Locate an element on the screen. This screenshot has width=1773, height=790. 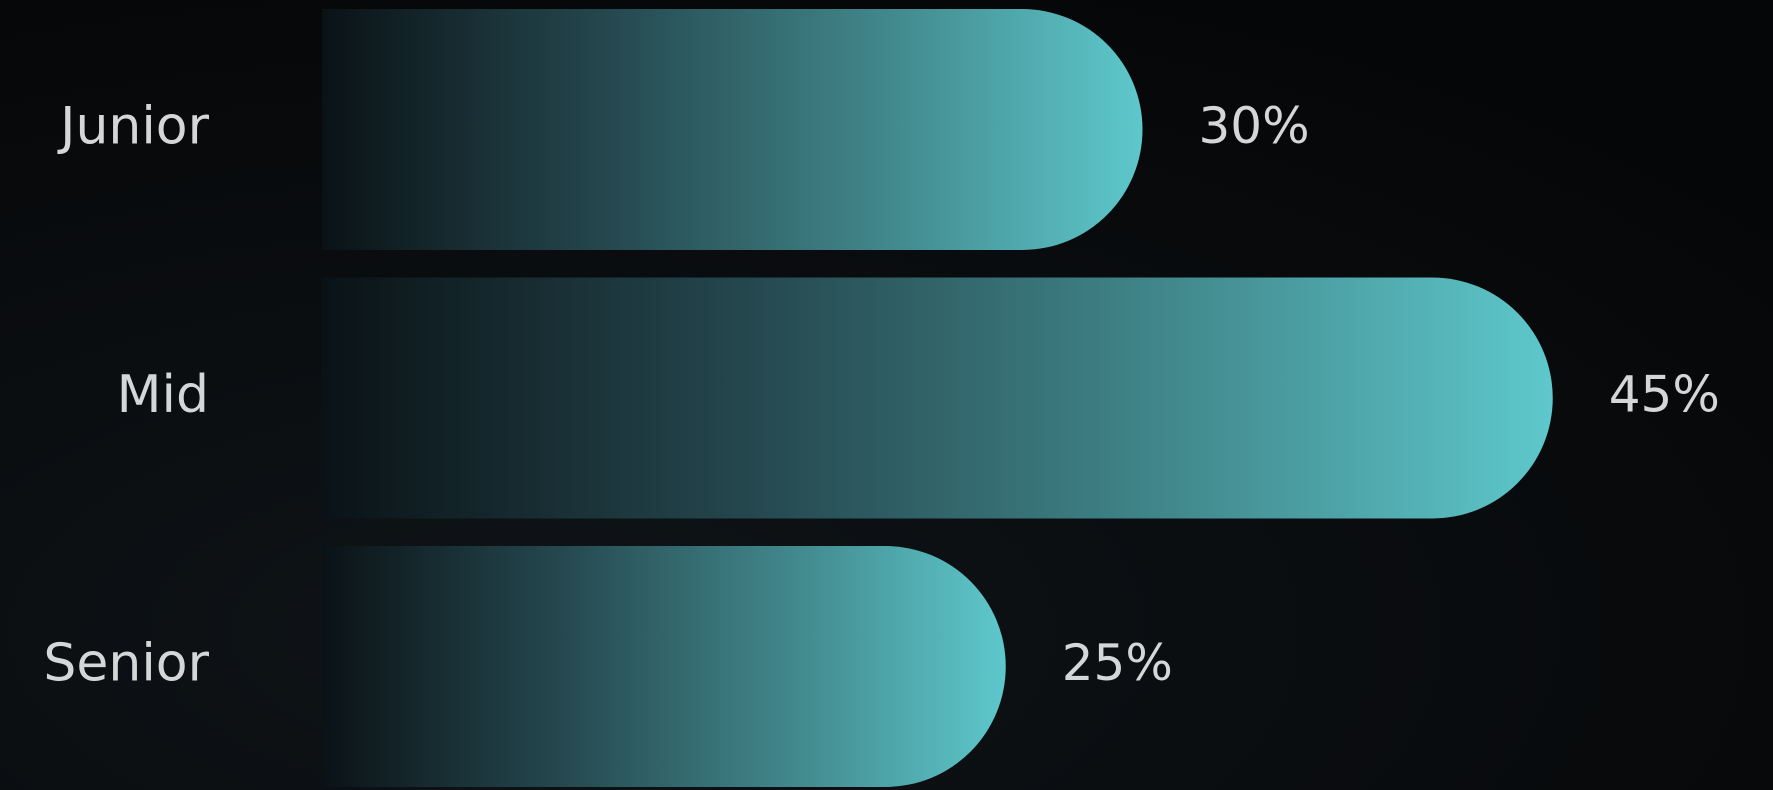
category-label: Mid is located at coordinates (163, 395).